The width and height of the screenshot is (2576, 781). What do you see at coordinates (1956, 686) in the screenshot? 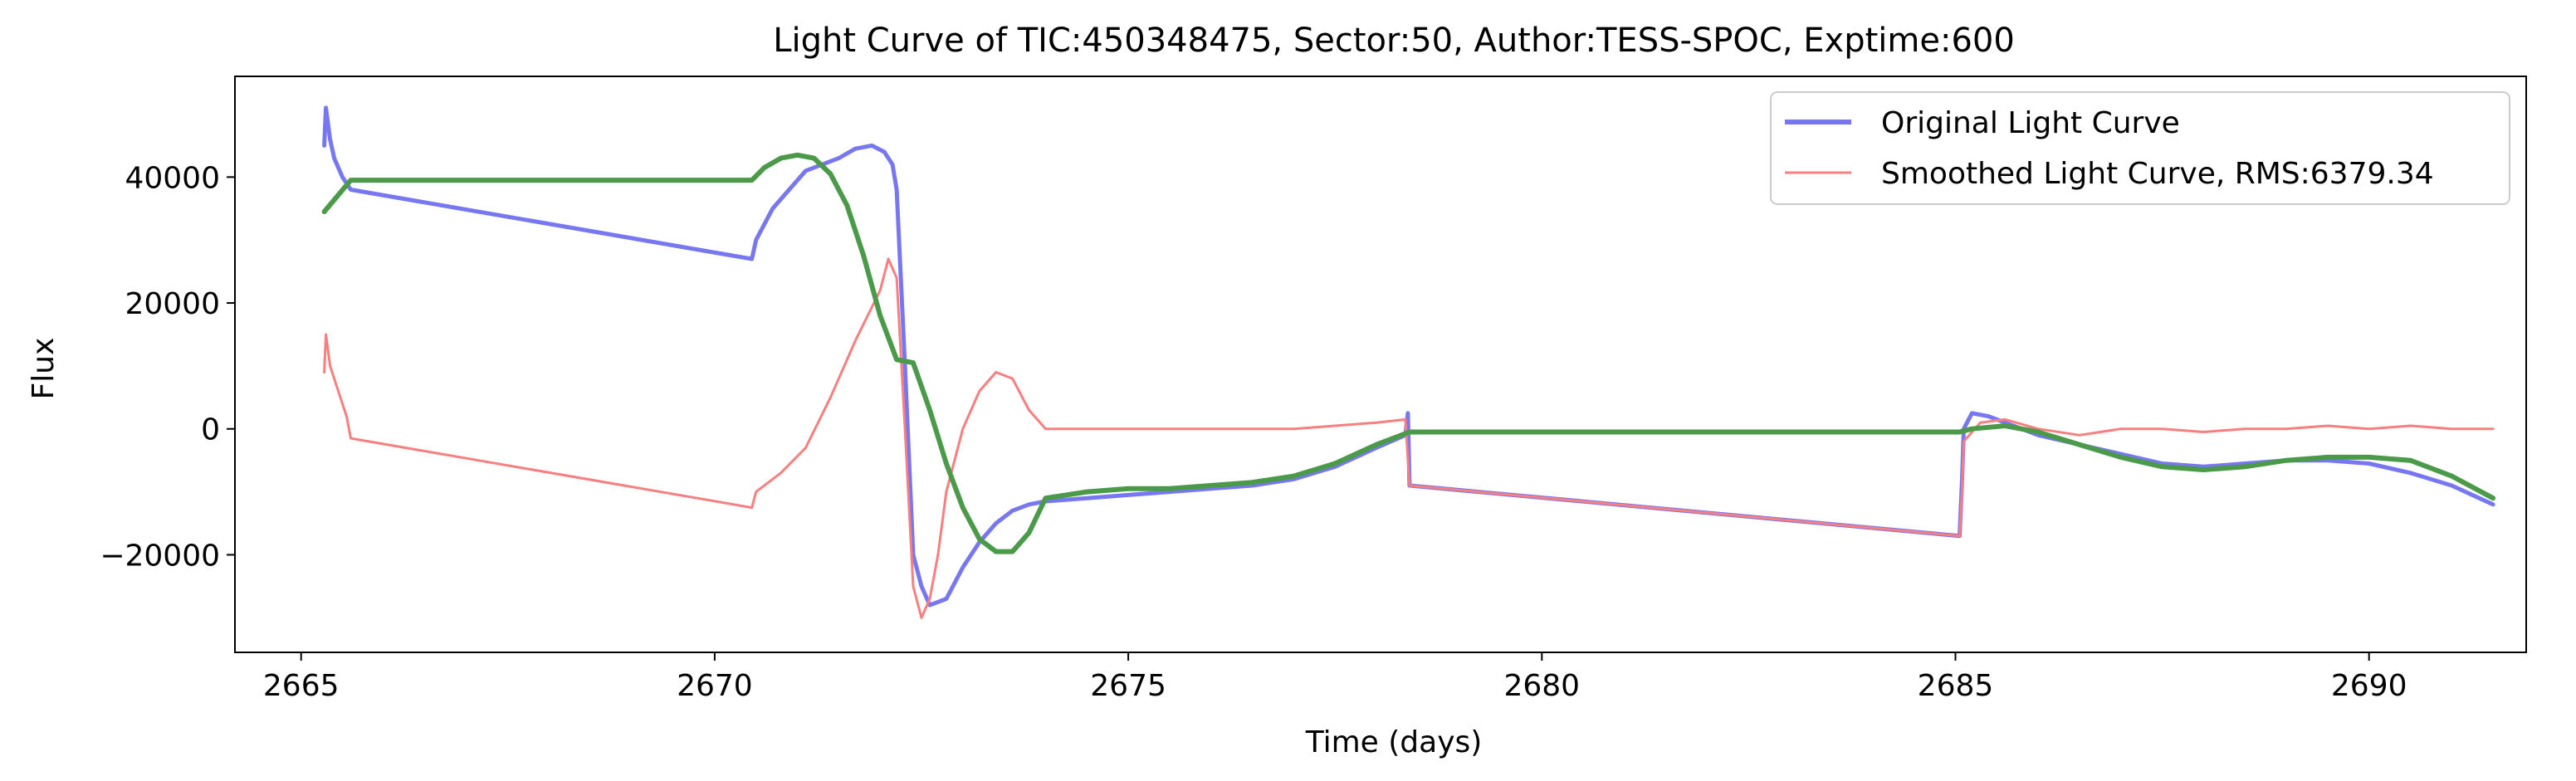
I see `x-tick-label: 2685` at bounding box center [1956, 686].